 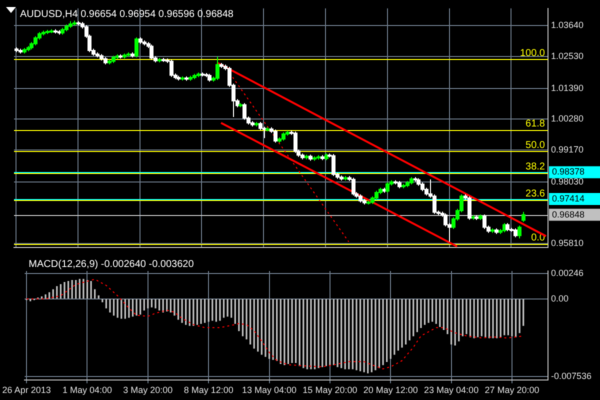 What do you see at coordinates (269, 390) in the screenshot?
I see `x-tick-label: 13 May 04:00` at bounding box center [269, 390].